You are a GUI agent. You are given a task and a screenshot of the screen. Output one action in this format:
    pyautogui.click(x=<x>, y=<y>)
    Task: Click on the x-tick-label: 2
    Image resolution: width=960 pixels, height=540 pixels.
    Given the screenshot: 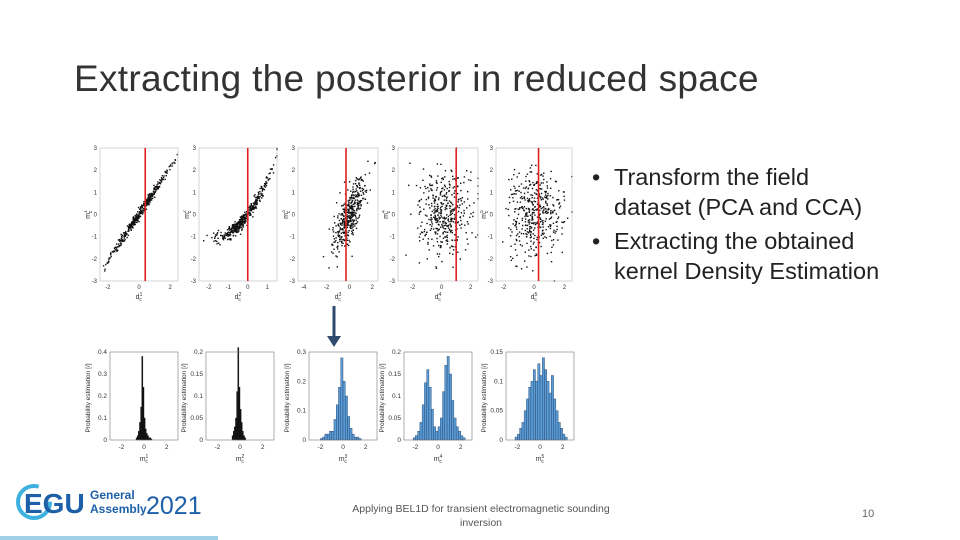 What is the action you would take?
    pyautogui.click(x=373, y=288)
    